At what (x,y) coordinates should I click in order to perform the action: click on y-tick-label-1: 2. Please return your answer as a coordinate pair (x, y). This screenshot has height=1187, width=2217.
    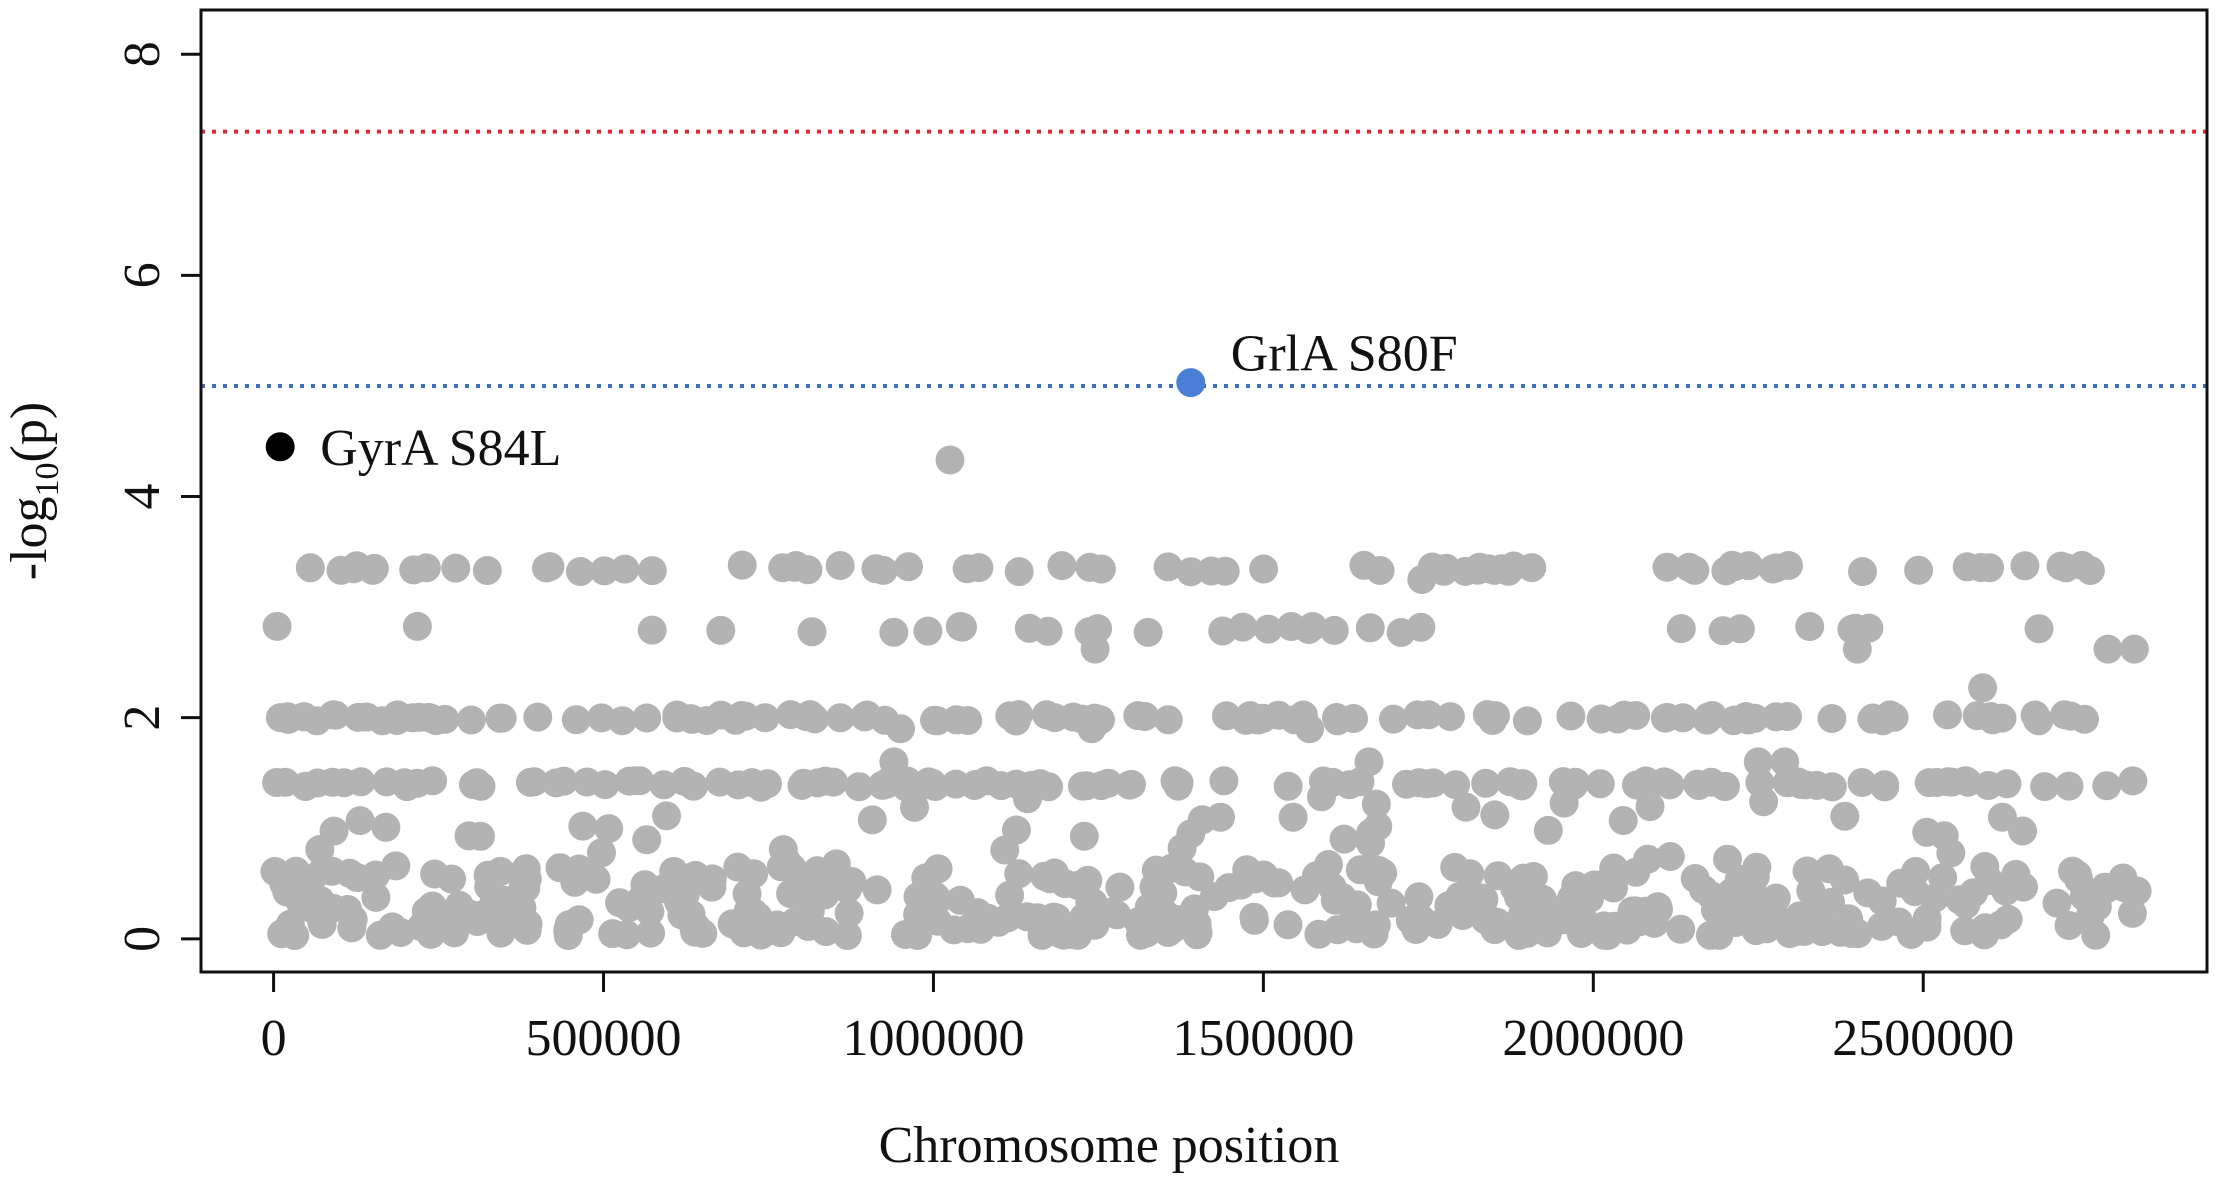
    Looking at the image, I should click on (142, 718).